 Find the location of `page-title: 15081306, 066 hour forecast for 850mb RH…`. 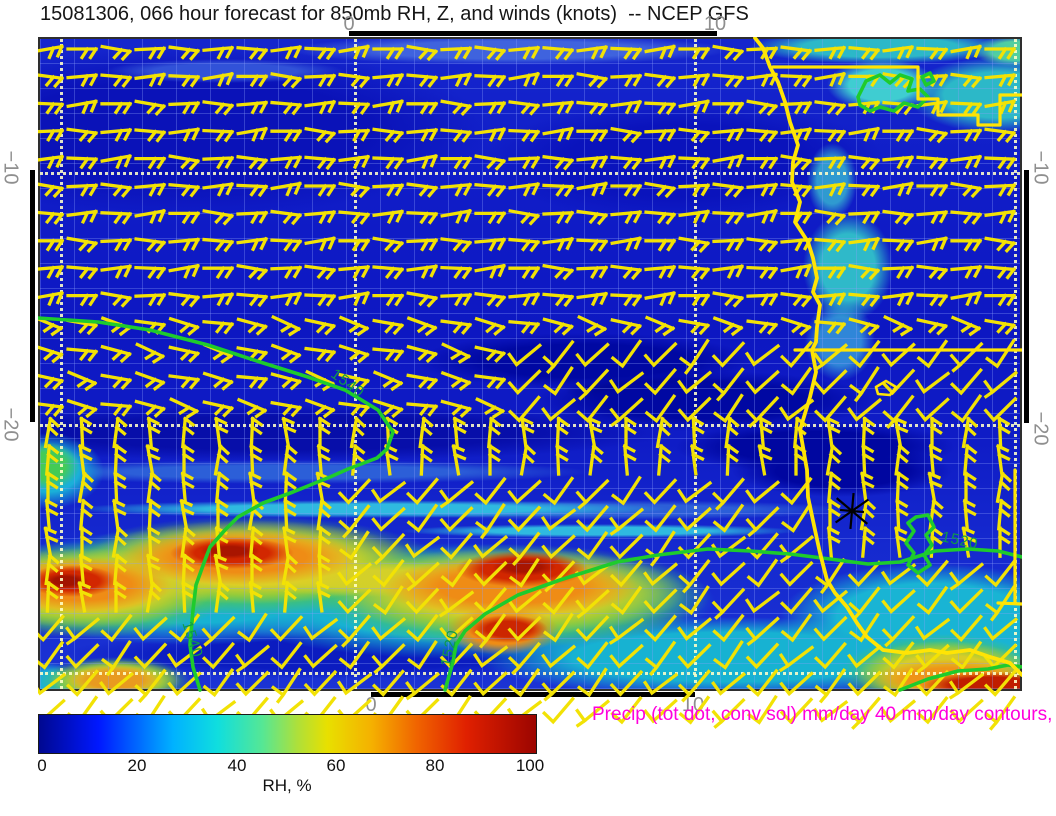

page-title: 15081306, 066 hour forecast for 850mb RH… is located at coordinates (394, 14).